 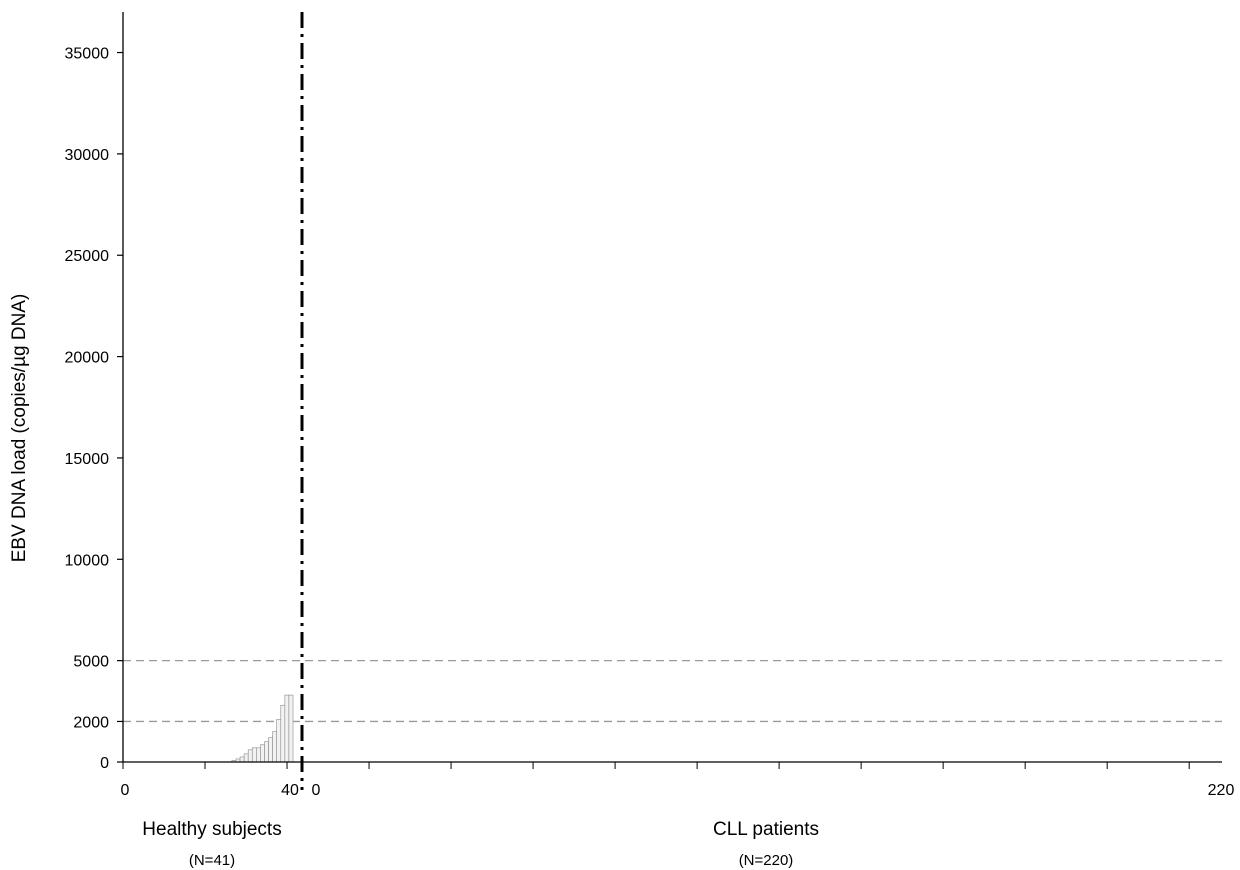 I want to click on bars, so click(x=262, y=728).